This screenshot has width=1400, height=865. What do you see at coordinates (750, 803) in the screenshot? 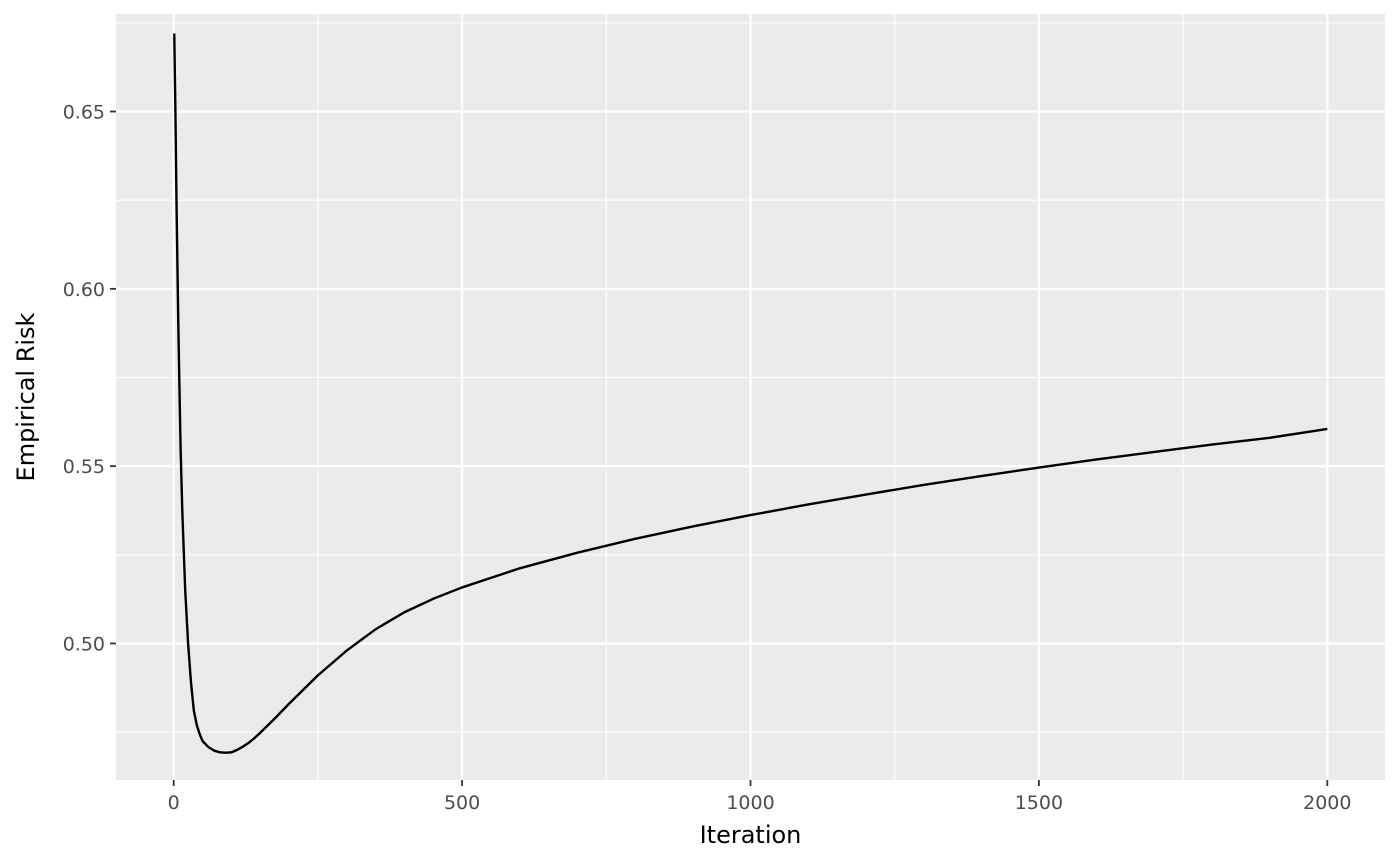
I see `x-tick-label: 1000` at bounding box center [750, 803].